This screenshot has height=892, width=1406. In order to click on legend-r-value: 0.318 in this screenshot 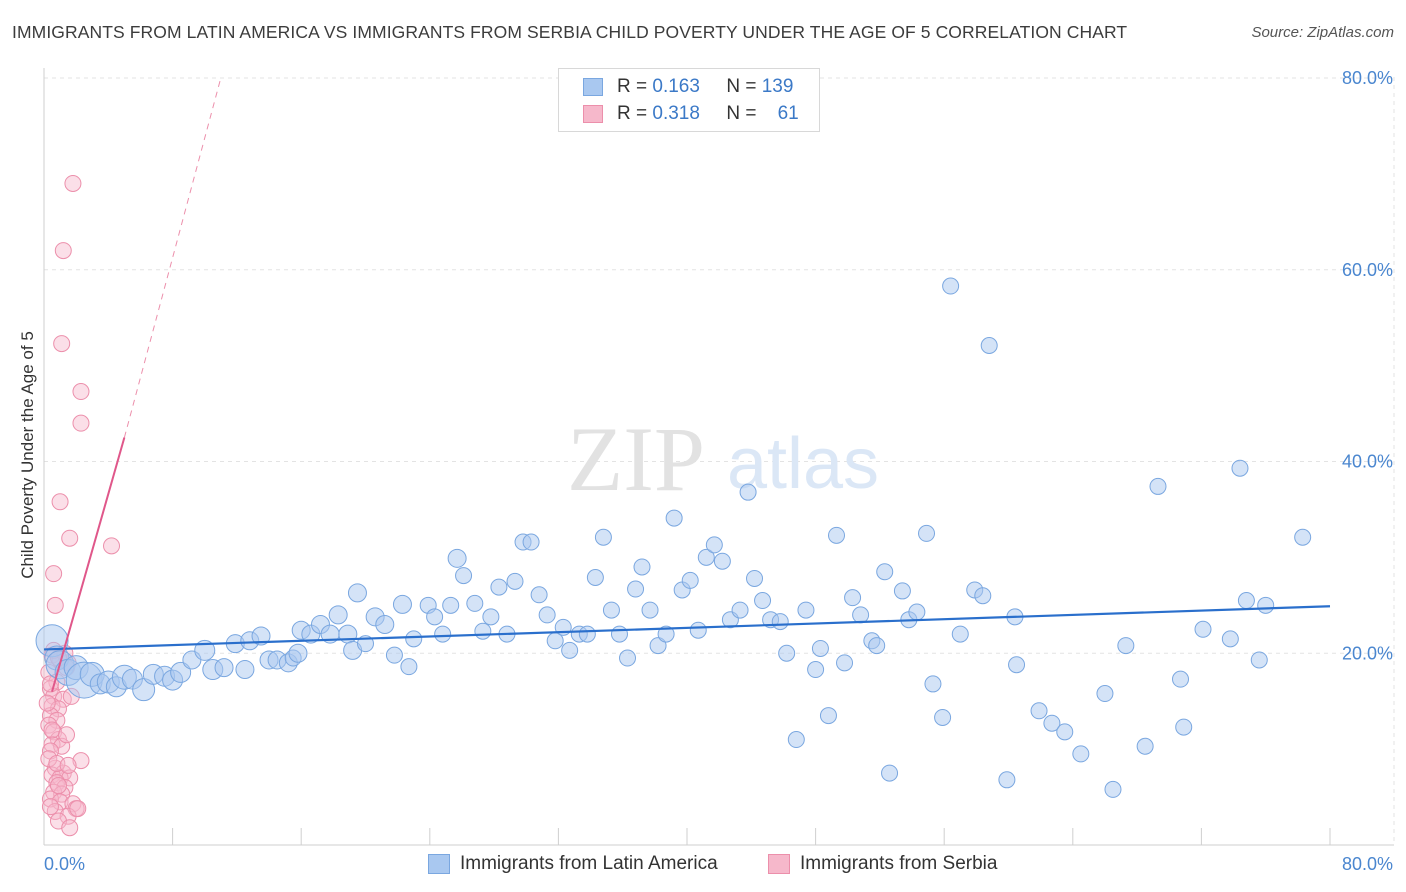, I will do `click(676, 113)`.